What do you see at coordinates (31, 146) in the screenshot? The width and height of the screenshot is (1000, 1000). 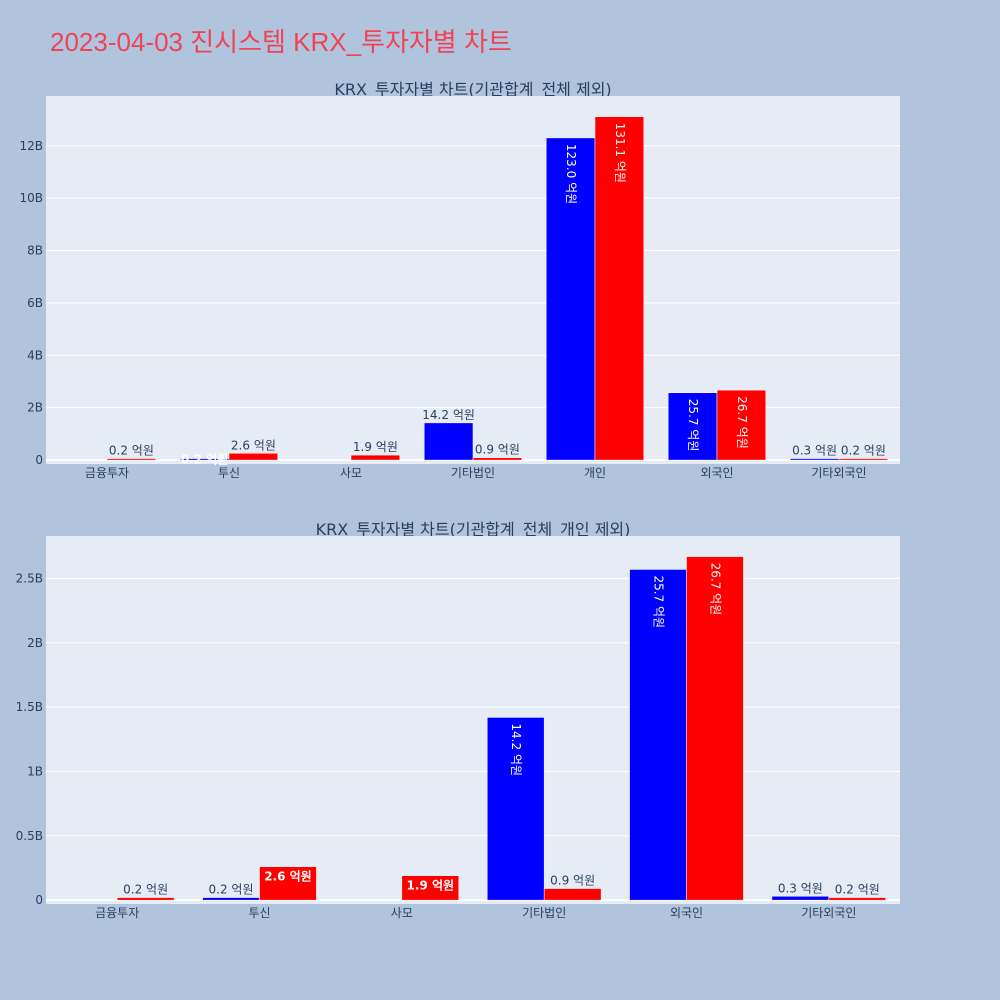 I see `y-tick-label: 12B` at bounding box center [31, 146].